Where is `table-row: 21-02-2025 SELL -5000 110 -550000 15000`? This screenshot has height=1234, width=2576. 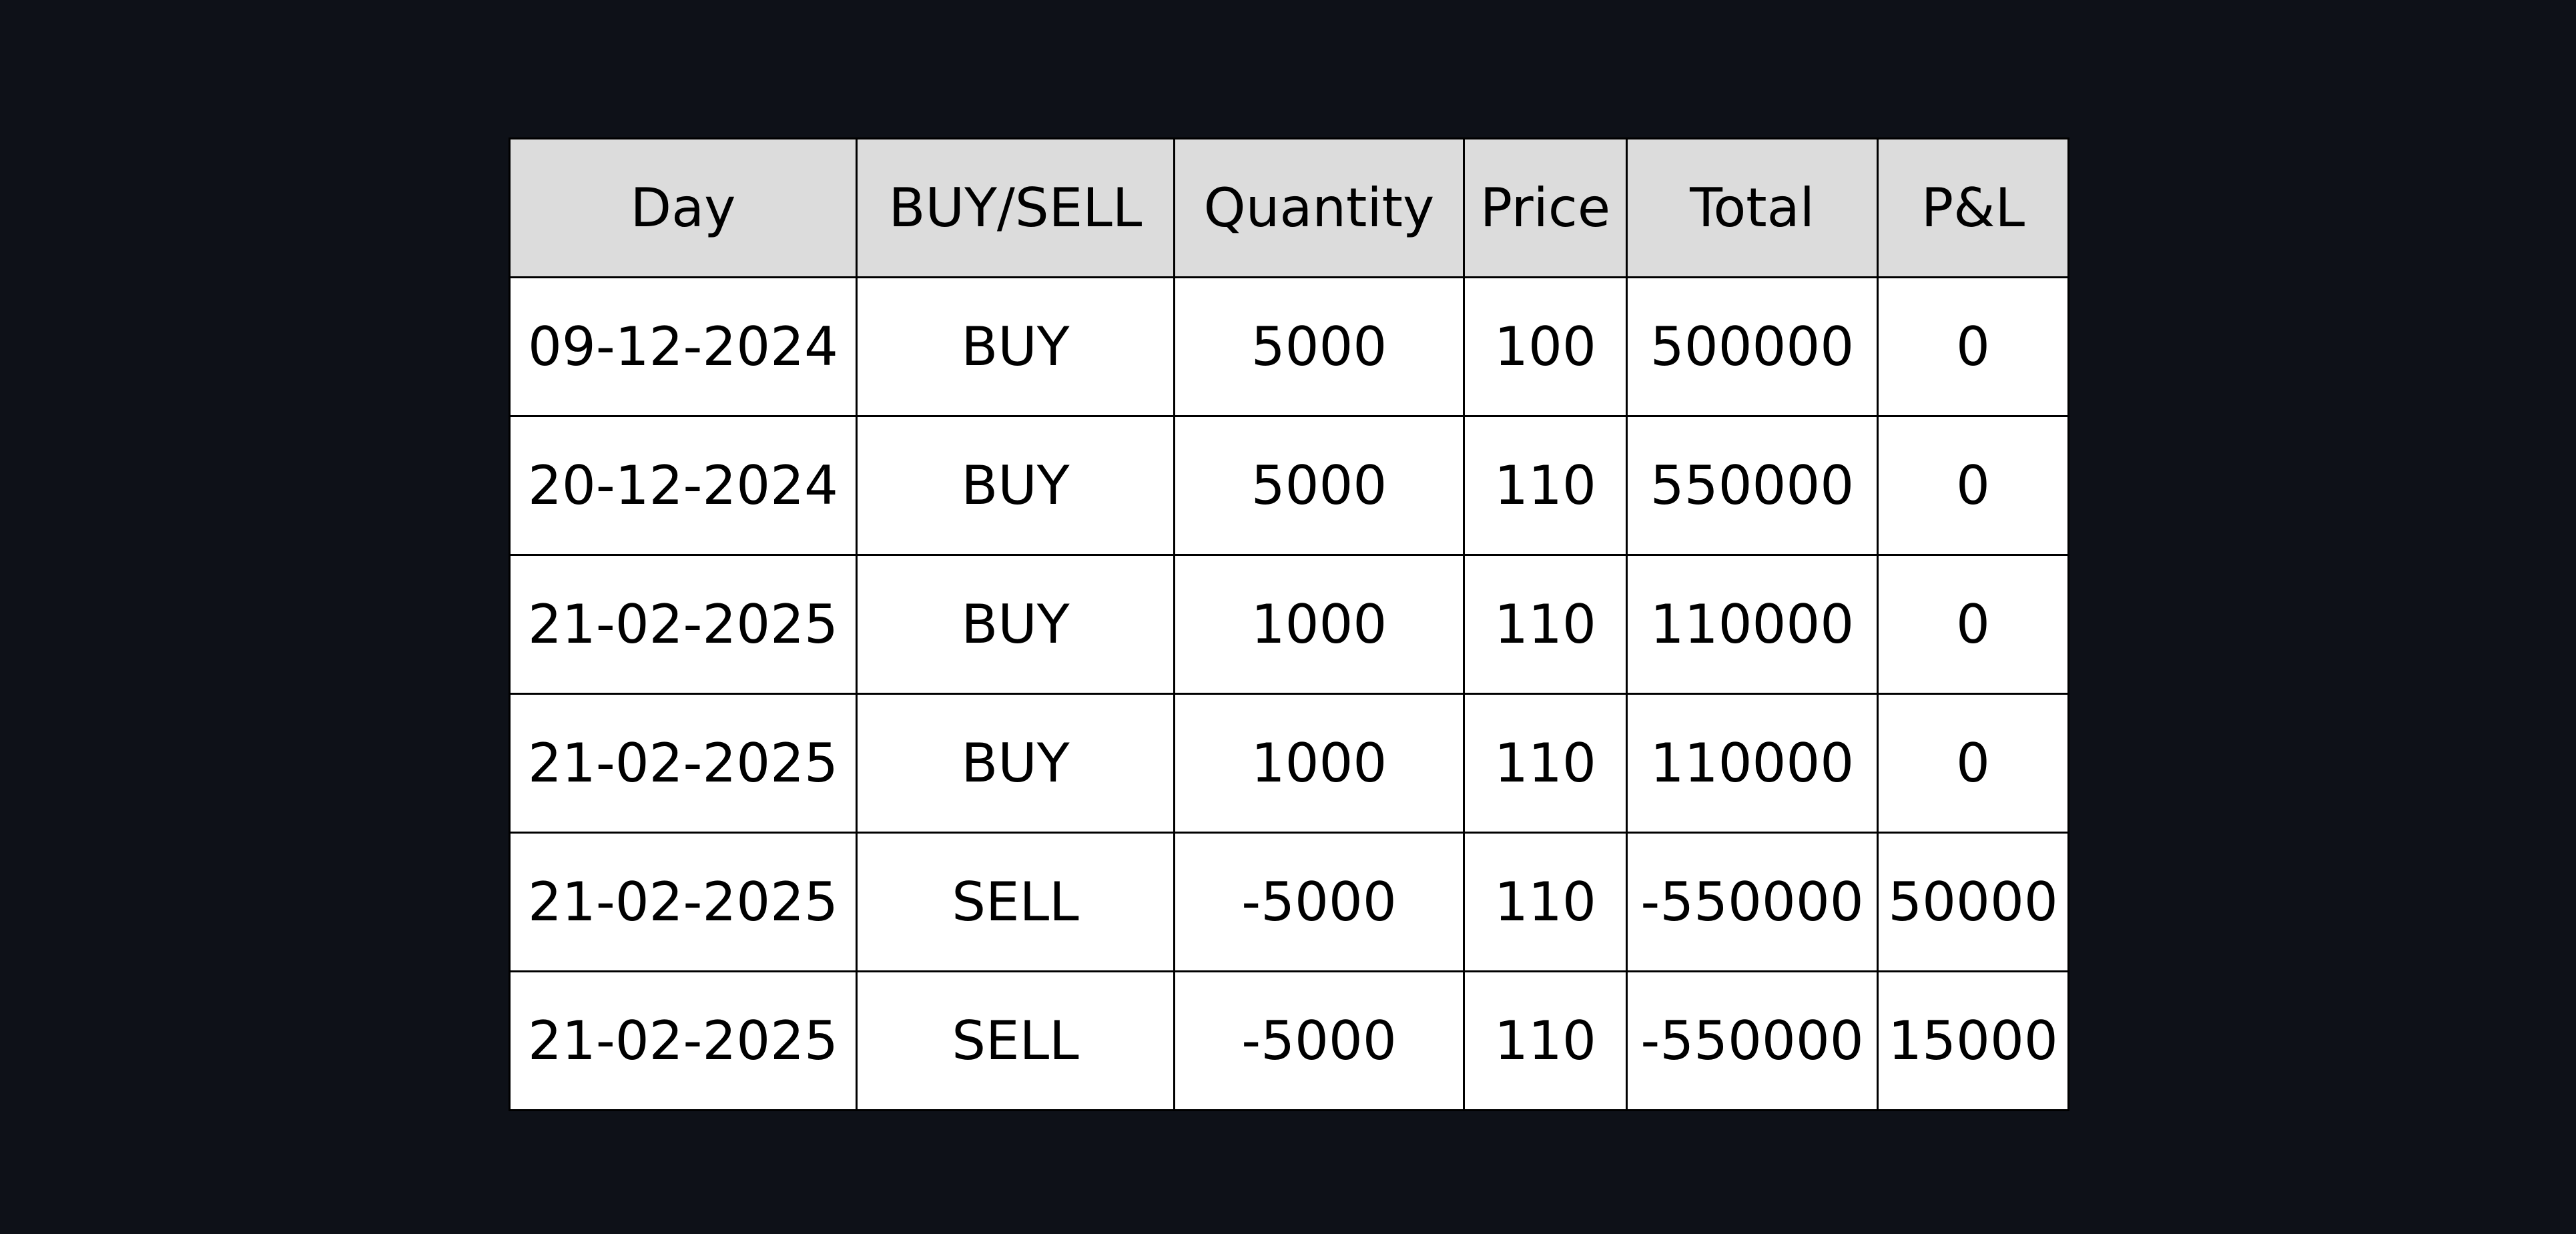
table-row: 21-02-2025 SELL -5000 110 -550000 15000 is located at coordinates (1289, 1040).